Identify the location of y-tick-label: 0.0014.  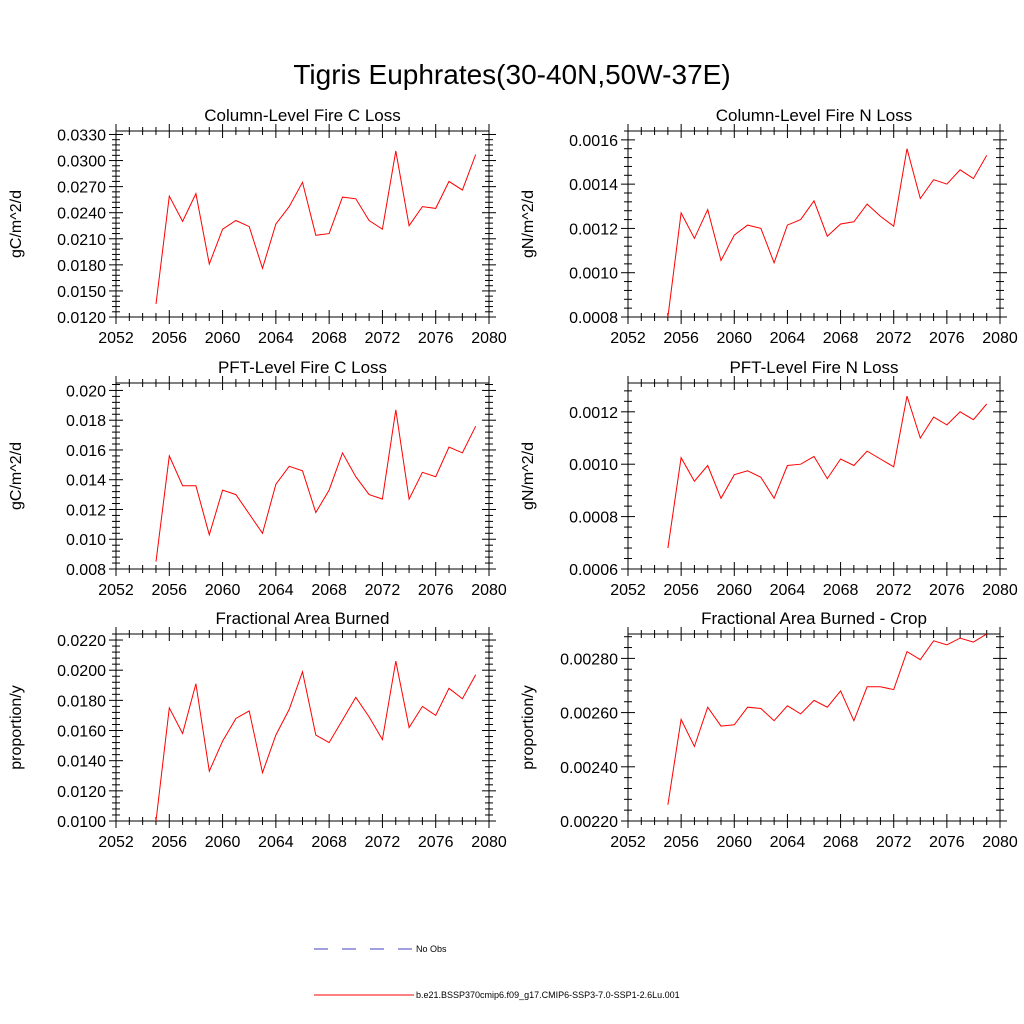
(593, 185).